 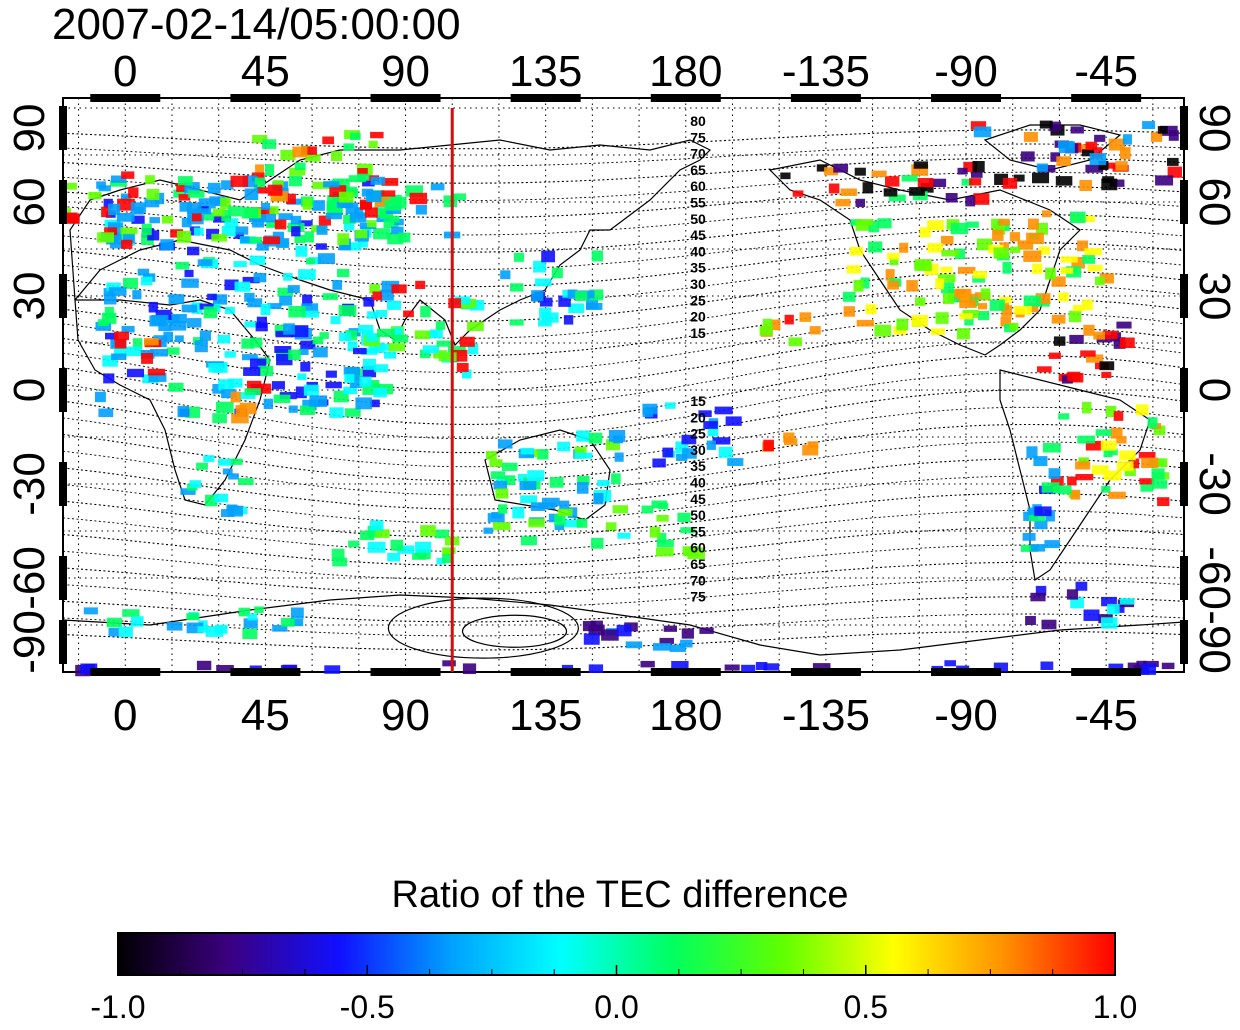 What do you see at coordinates (623, 547) in the screenshot?
I see `contour-line` at bounding box center [623, 547].